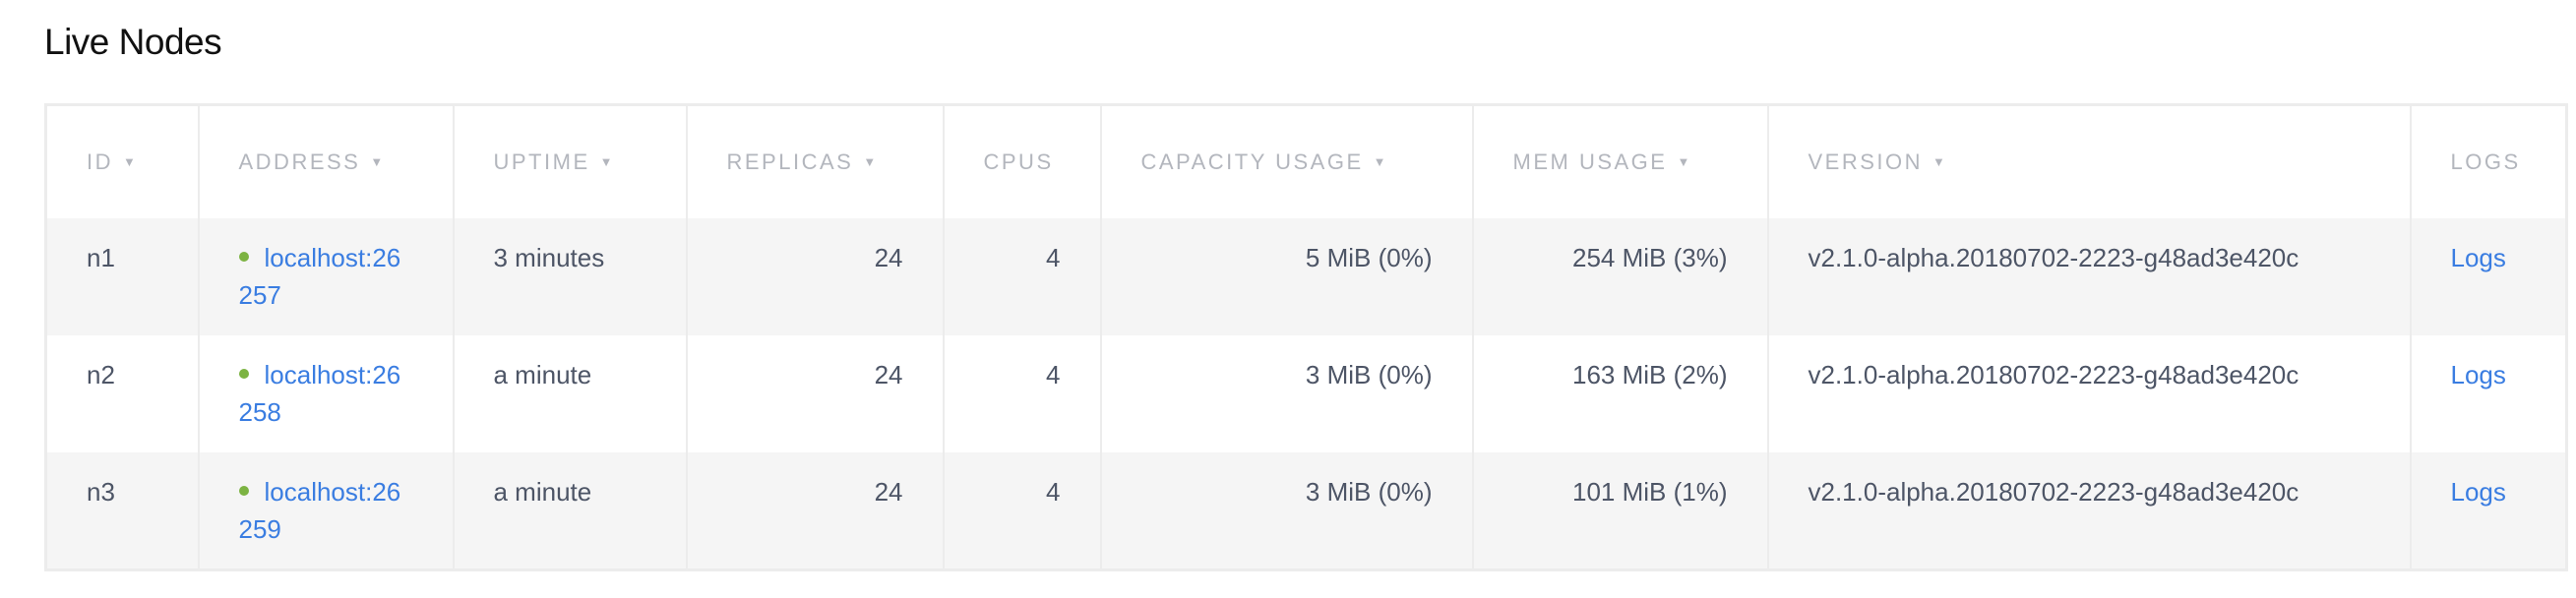 The width and height of the screenshot is (2576, 598). What do you see at coordinates (133, 42) in the screenshot?
I see `page-title: Live Nodes` at bounding box center [133, 42].